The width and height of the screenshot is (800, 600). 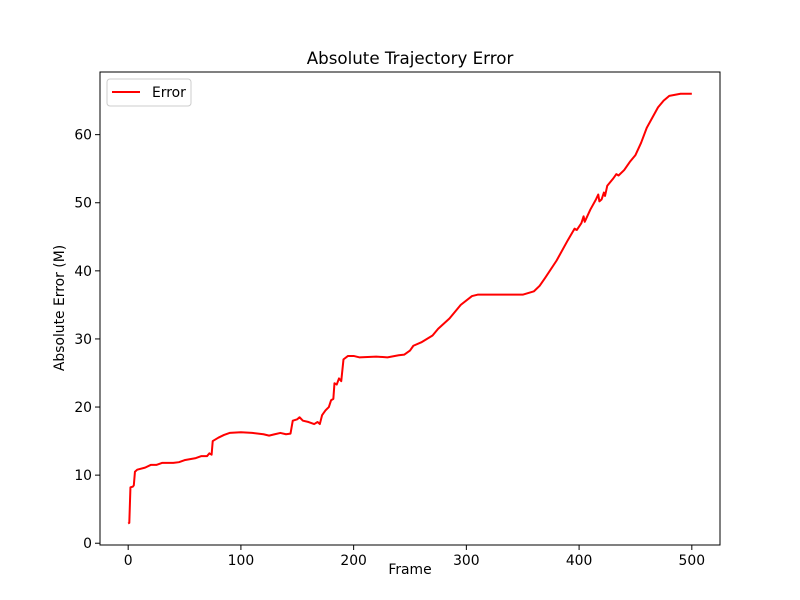 I want to click on y-axis-label: Absolute Error (M), so click(x=60, y=308).